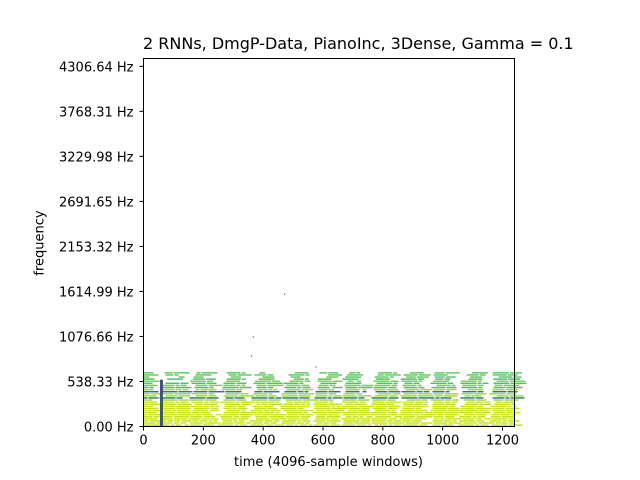  I want to click on x-tick-label: 1200, so click(502, 441).